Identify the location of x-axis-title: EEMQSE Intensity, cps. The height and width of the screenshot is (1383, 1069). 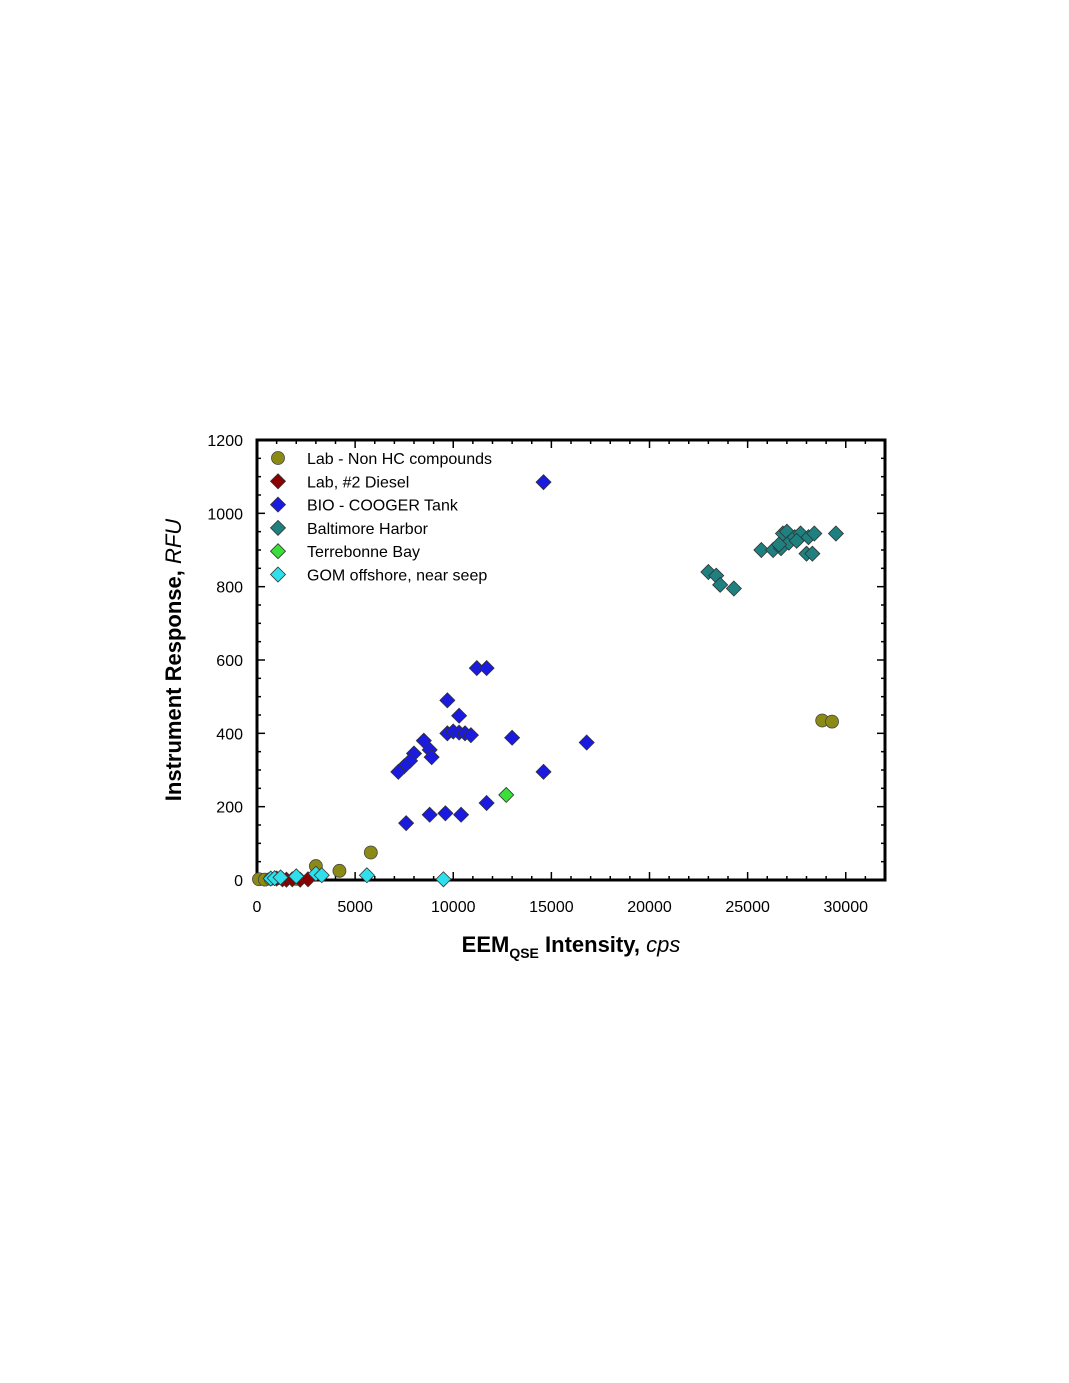
(571, 946).